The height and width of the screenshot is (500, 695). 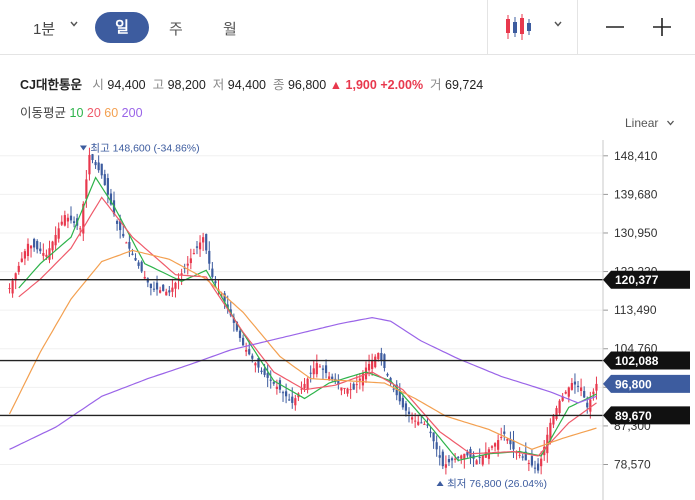 What do you see at coordinates (518, 27) in the screenshot?
I see `candlestick-icon` at bounding box center [518, 27].